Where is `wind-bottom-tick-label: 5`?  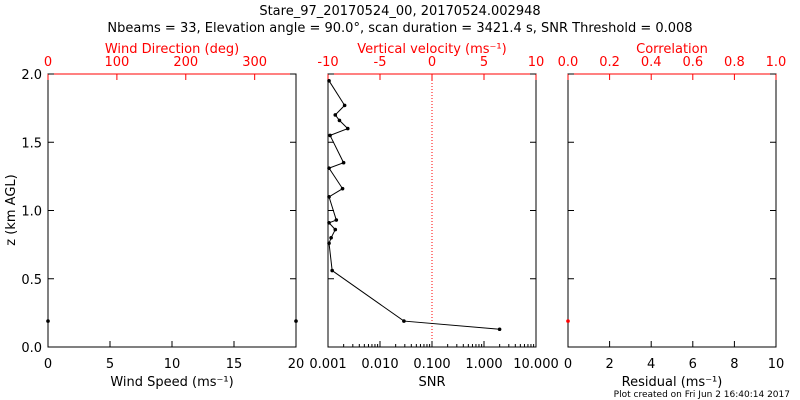
wind-bottom-tick-label: 5 is located at coordinates (110, 364).